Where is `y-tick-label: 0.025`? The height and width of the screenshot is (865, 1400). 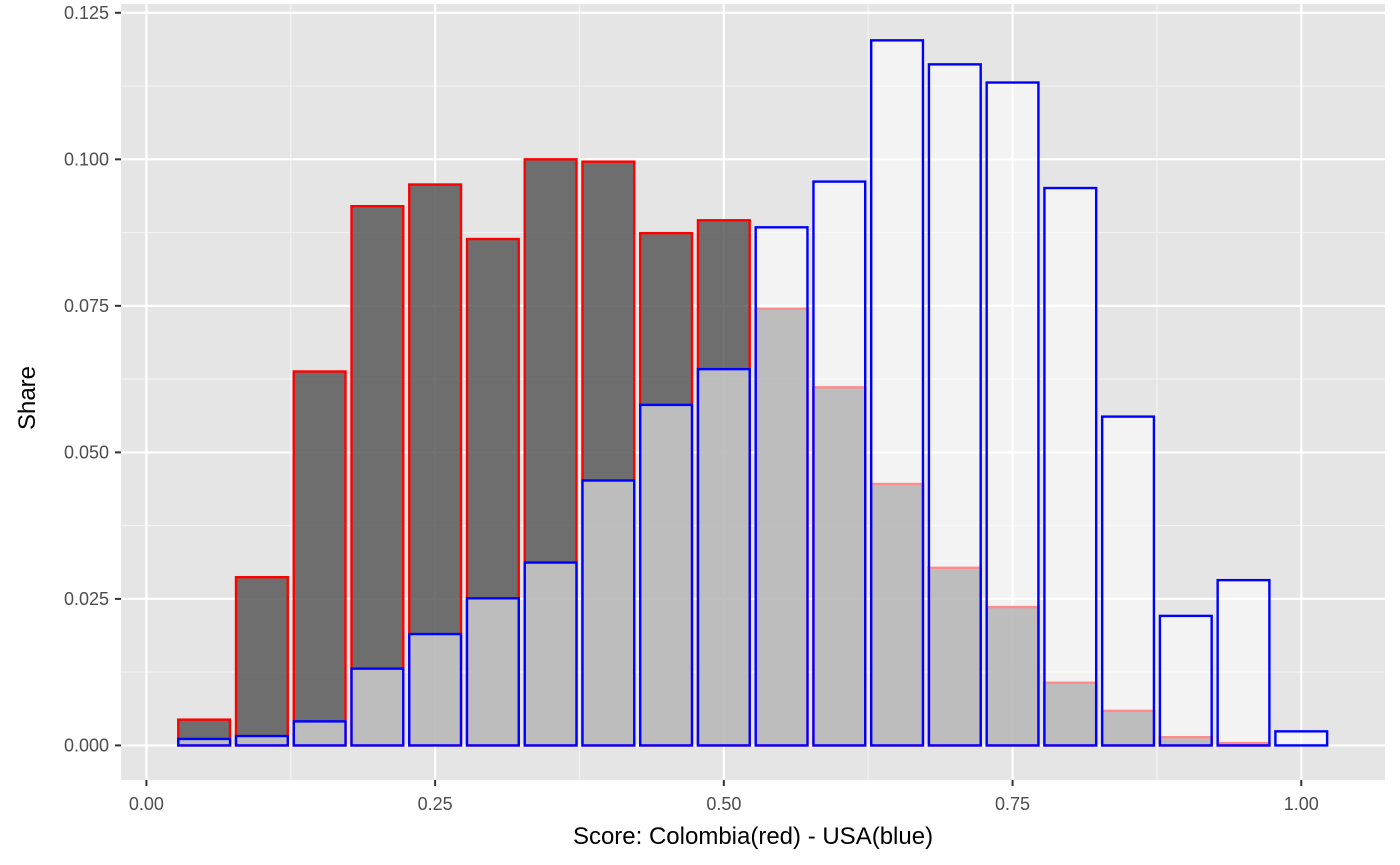
y-tick-label: 0.025 is located at coordinates (86, 599).